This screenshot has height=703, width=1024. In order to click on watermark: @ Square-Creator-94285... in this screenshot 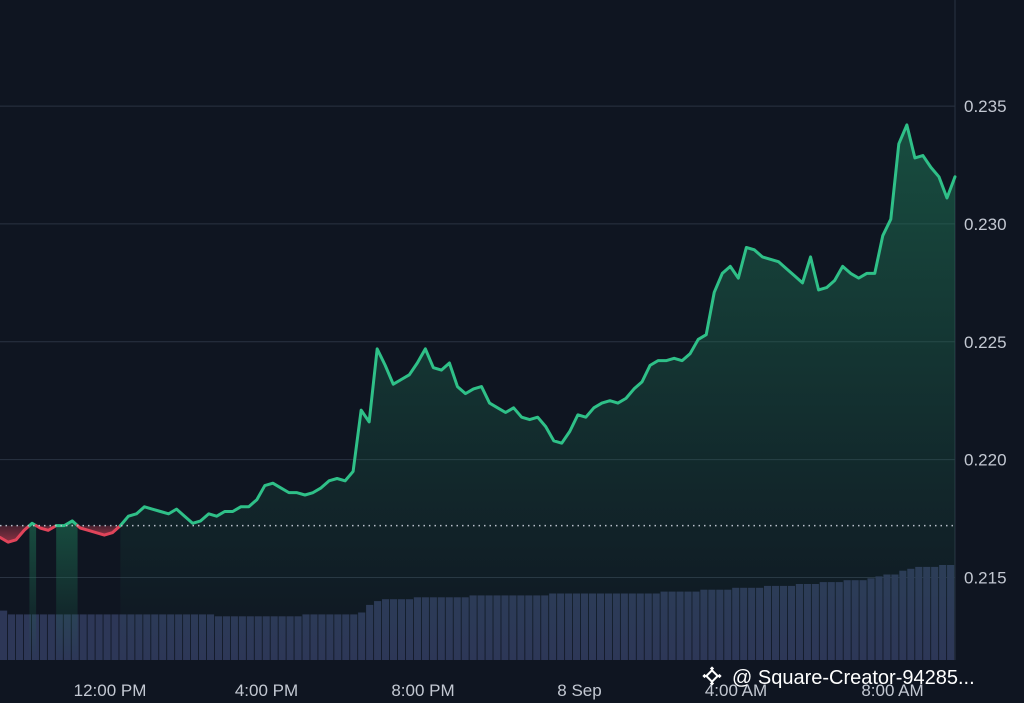, I will do `click(838, 677)`.